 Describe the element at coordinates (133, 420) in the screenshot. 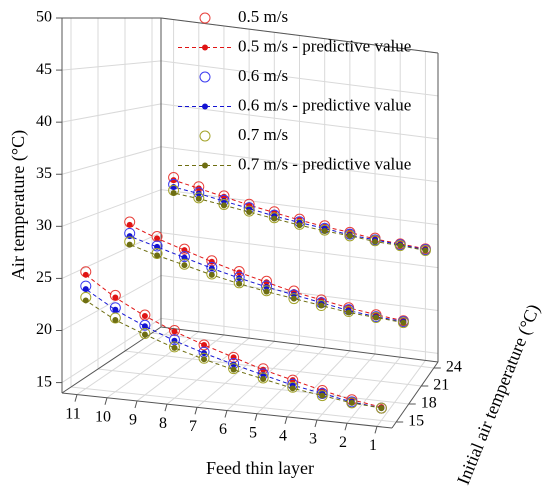

I see `x-tick-label: 9` at that location.